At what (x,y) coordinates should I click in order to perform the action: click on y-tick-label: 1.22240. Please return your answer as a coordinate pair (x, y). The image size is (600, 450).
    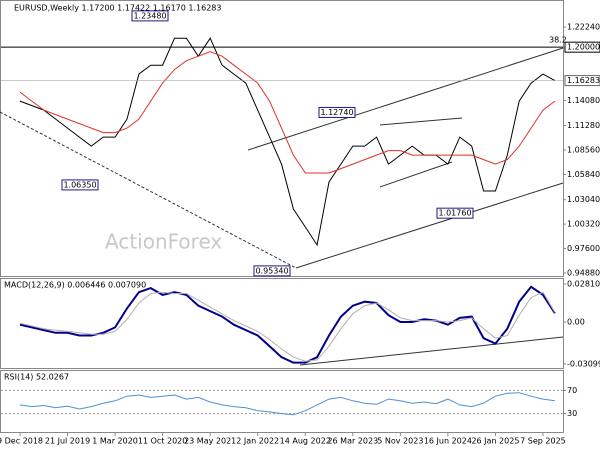
    Looking at the image, I should click on (583, 27).